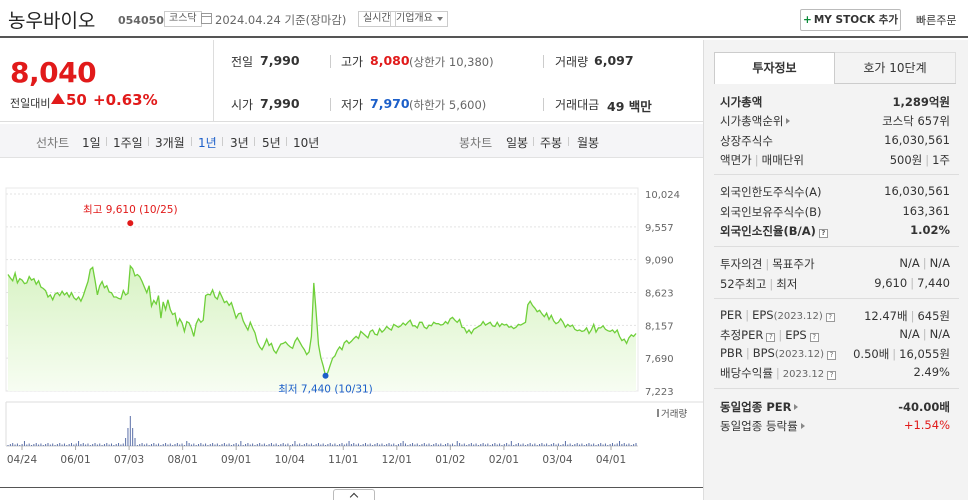 This screenshot has height=500, width=968. What do you see at coordinates (419, 19) in the screenshot?
I see `corp-info-dropdown: 기업개요` at bounding box center [419, 19].